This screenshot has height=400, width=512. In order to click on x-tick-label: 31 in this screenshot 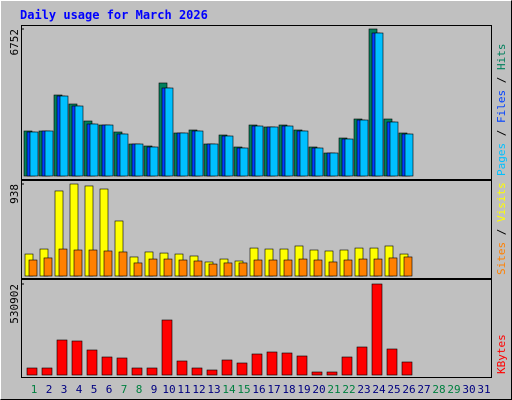, I will do `click(483, 389)`.